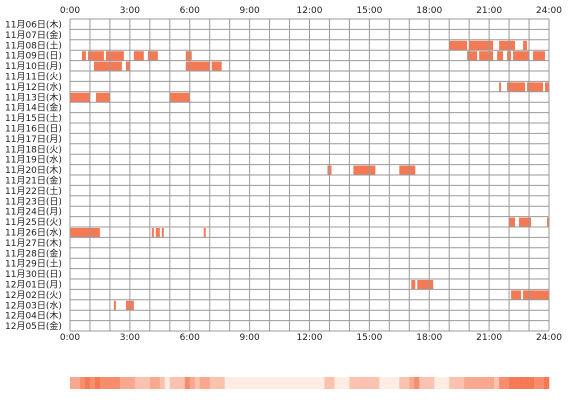  Describe the element at coordinates (33, 129) in the screenshot. I see `row-date-label: 11月16日(日)` at that location.